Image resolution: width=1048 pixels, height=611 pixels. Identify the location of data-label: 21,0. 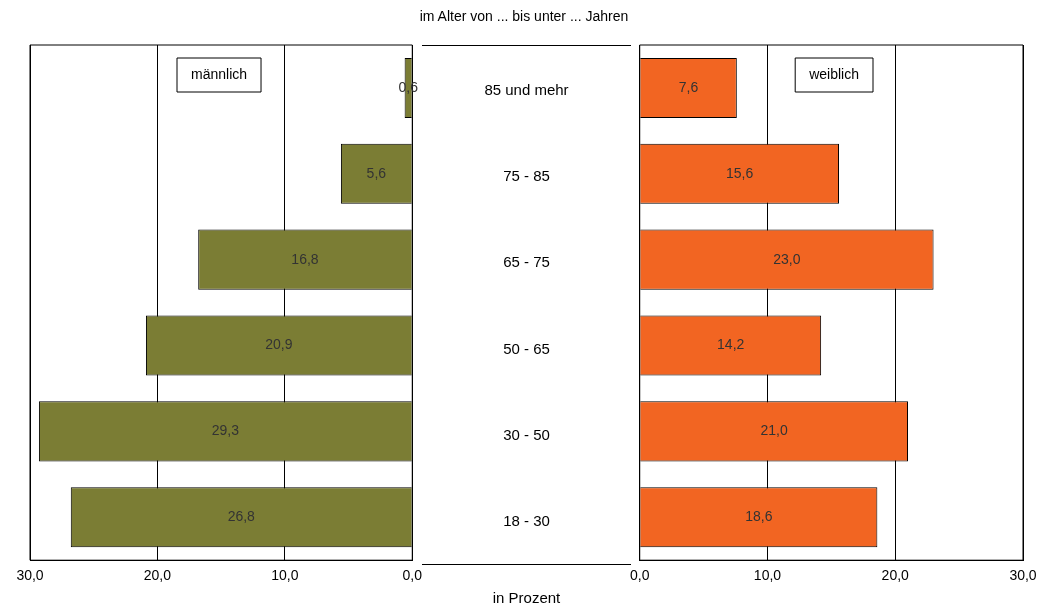
(774, 430).